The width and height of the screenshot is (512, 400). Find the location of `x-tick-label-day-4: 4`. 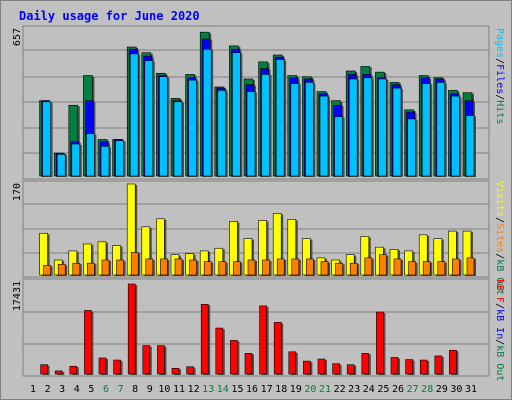

x-tick-label-day-4: 4 is located at coordinates (77, 389).